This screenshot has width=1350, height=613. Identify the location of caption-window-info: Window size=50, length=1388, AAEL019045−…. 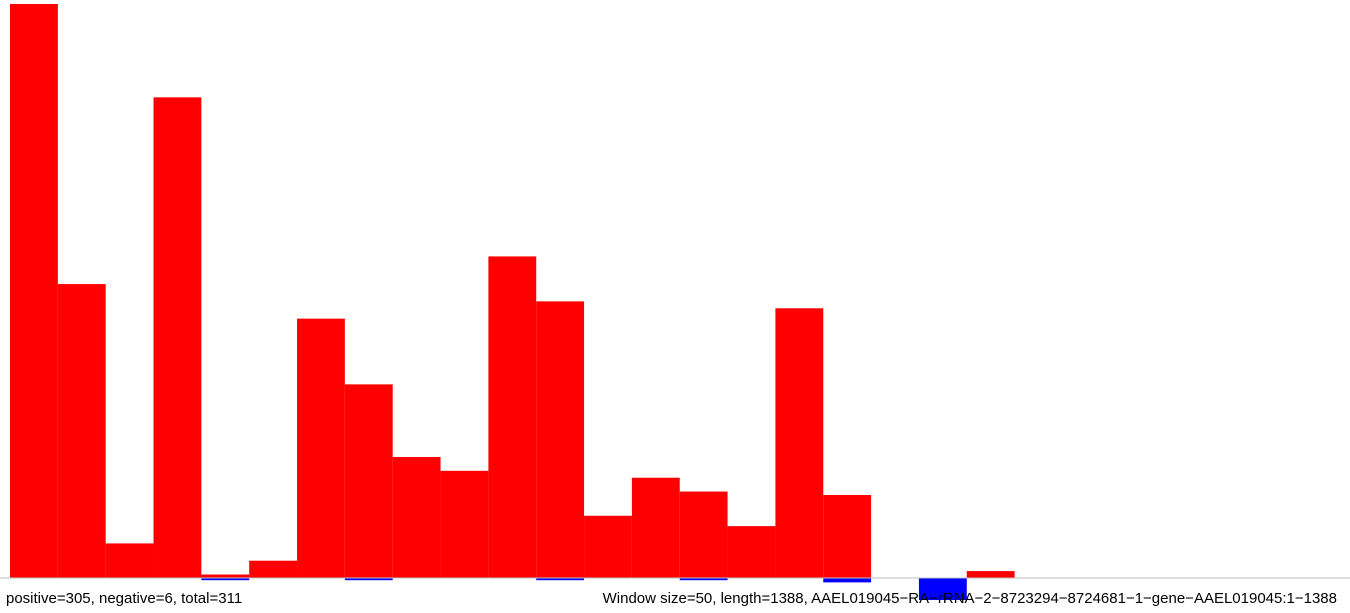
(970, 598).